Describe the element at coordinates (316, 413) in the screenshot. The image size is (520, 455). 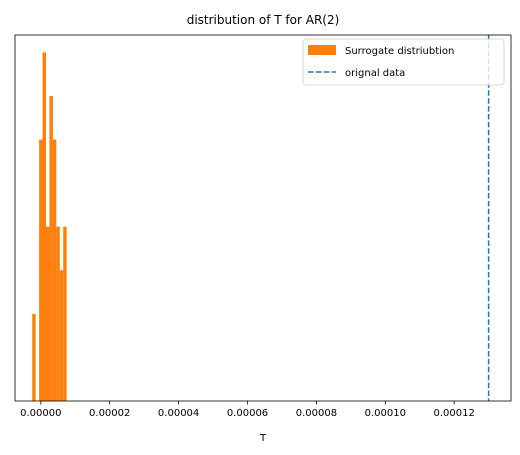
I see `x-tick-label: 0.00008` at that location.